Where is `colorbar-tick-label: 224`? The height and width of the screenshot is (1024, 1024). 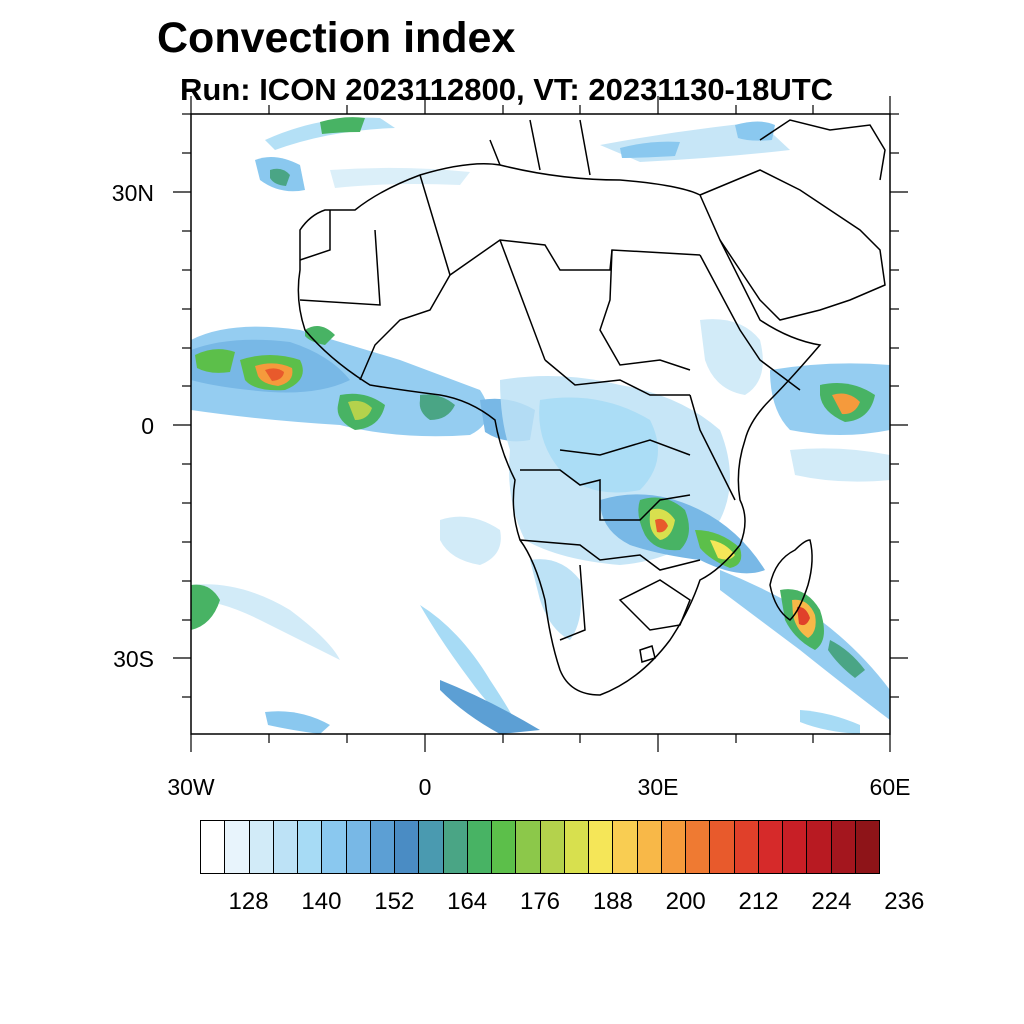 colorbar-tick-label: 224 is located at coordinates (831, 901).